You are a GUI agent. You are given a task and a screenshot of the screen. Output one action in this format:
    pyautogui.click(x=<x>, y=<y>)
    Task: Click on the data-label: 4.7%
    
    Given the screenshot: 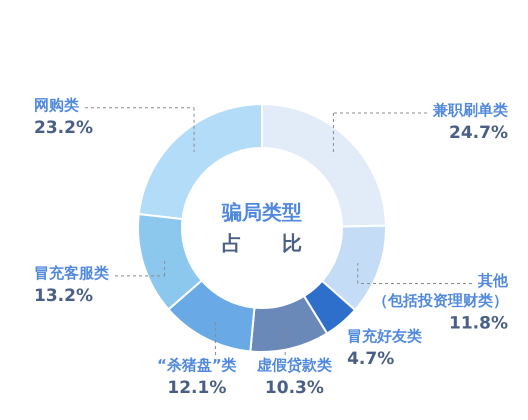 What is the action you would take?
    pyautogui.click(x=370, y=358)
    